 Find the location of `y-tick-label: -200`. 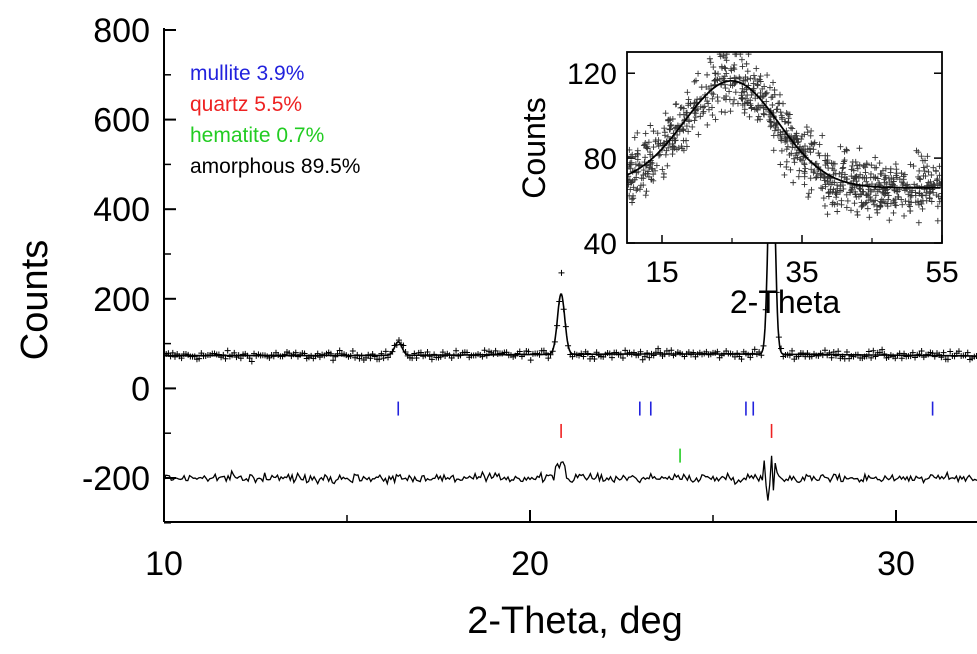

y-tick-label: -200 is located at coordinates (116, 479).